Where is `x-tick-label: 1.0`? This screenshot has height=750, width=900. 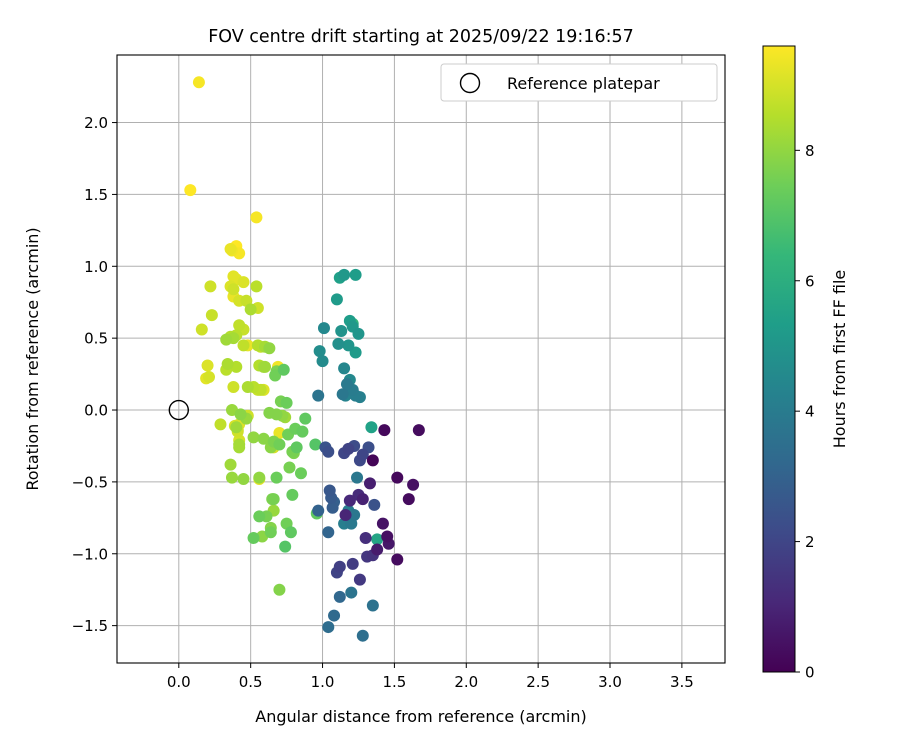
x-tick-label: 1.0 is located at coordinates (323, 682).